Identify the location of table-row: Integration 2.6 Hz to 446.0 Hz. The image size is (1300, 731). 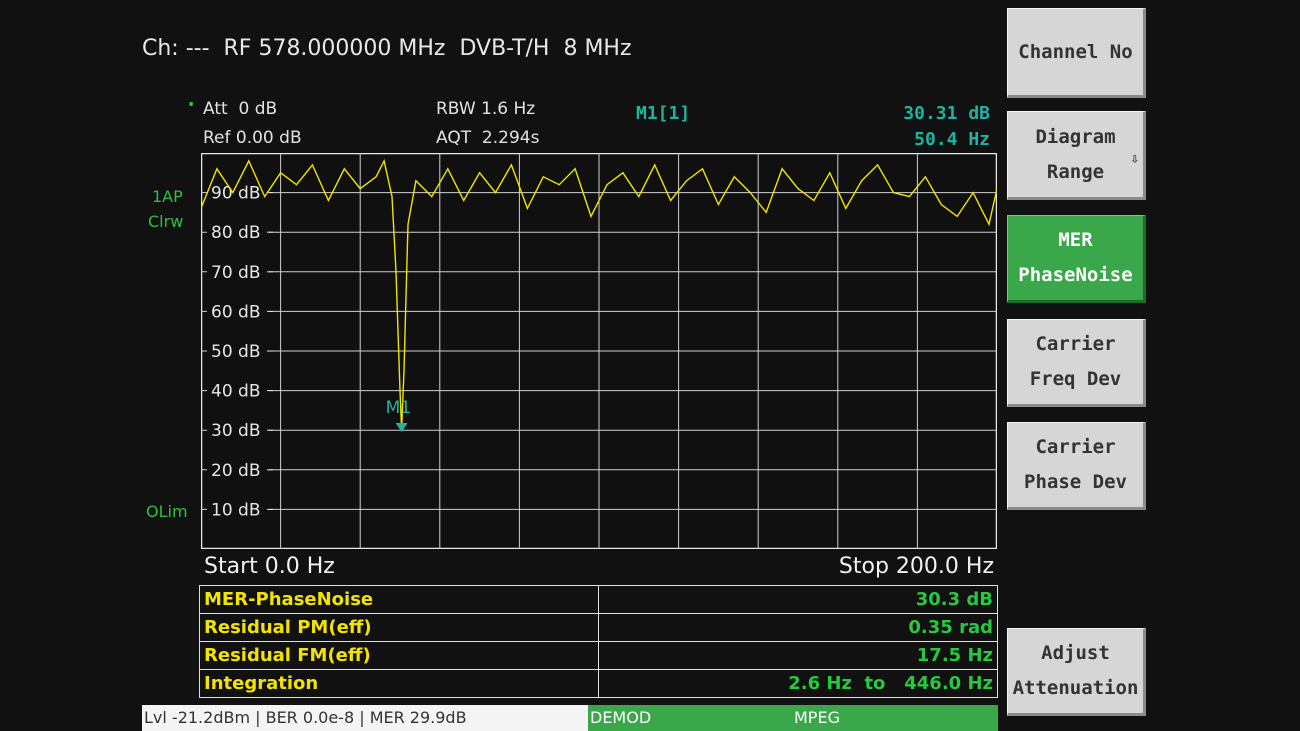
(598, 683).